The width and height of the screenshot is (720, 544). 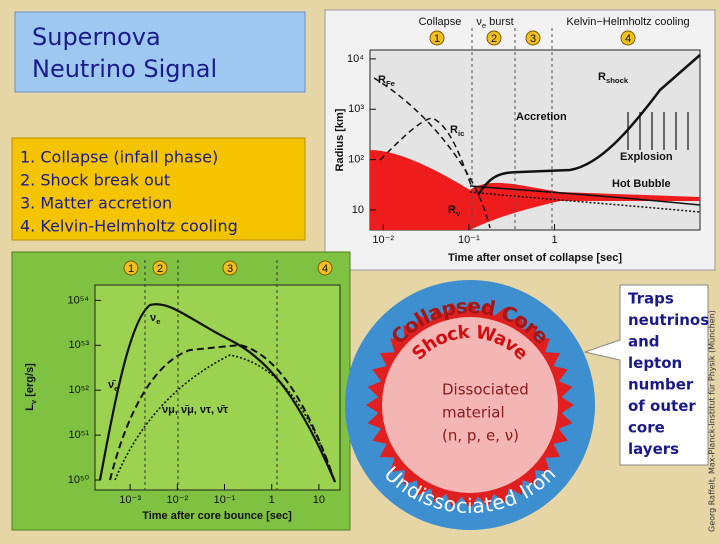 What do you see at coordinates (95, 180) in the screenshot?
I see `phase-item: 2. Shock break out` at bounding box center [95, 180].